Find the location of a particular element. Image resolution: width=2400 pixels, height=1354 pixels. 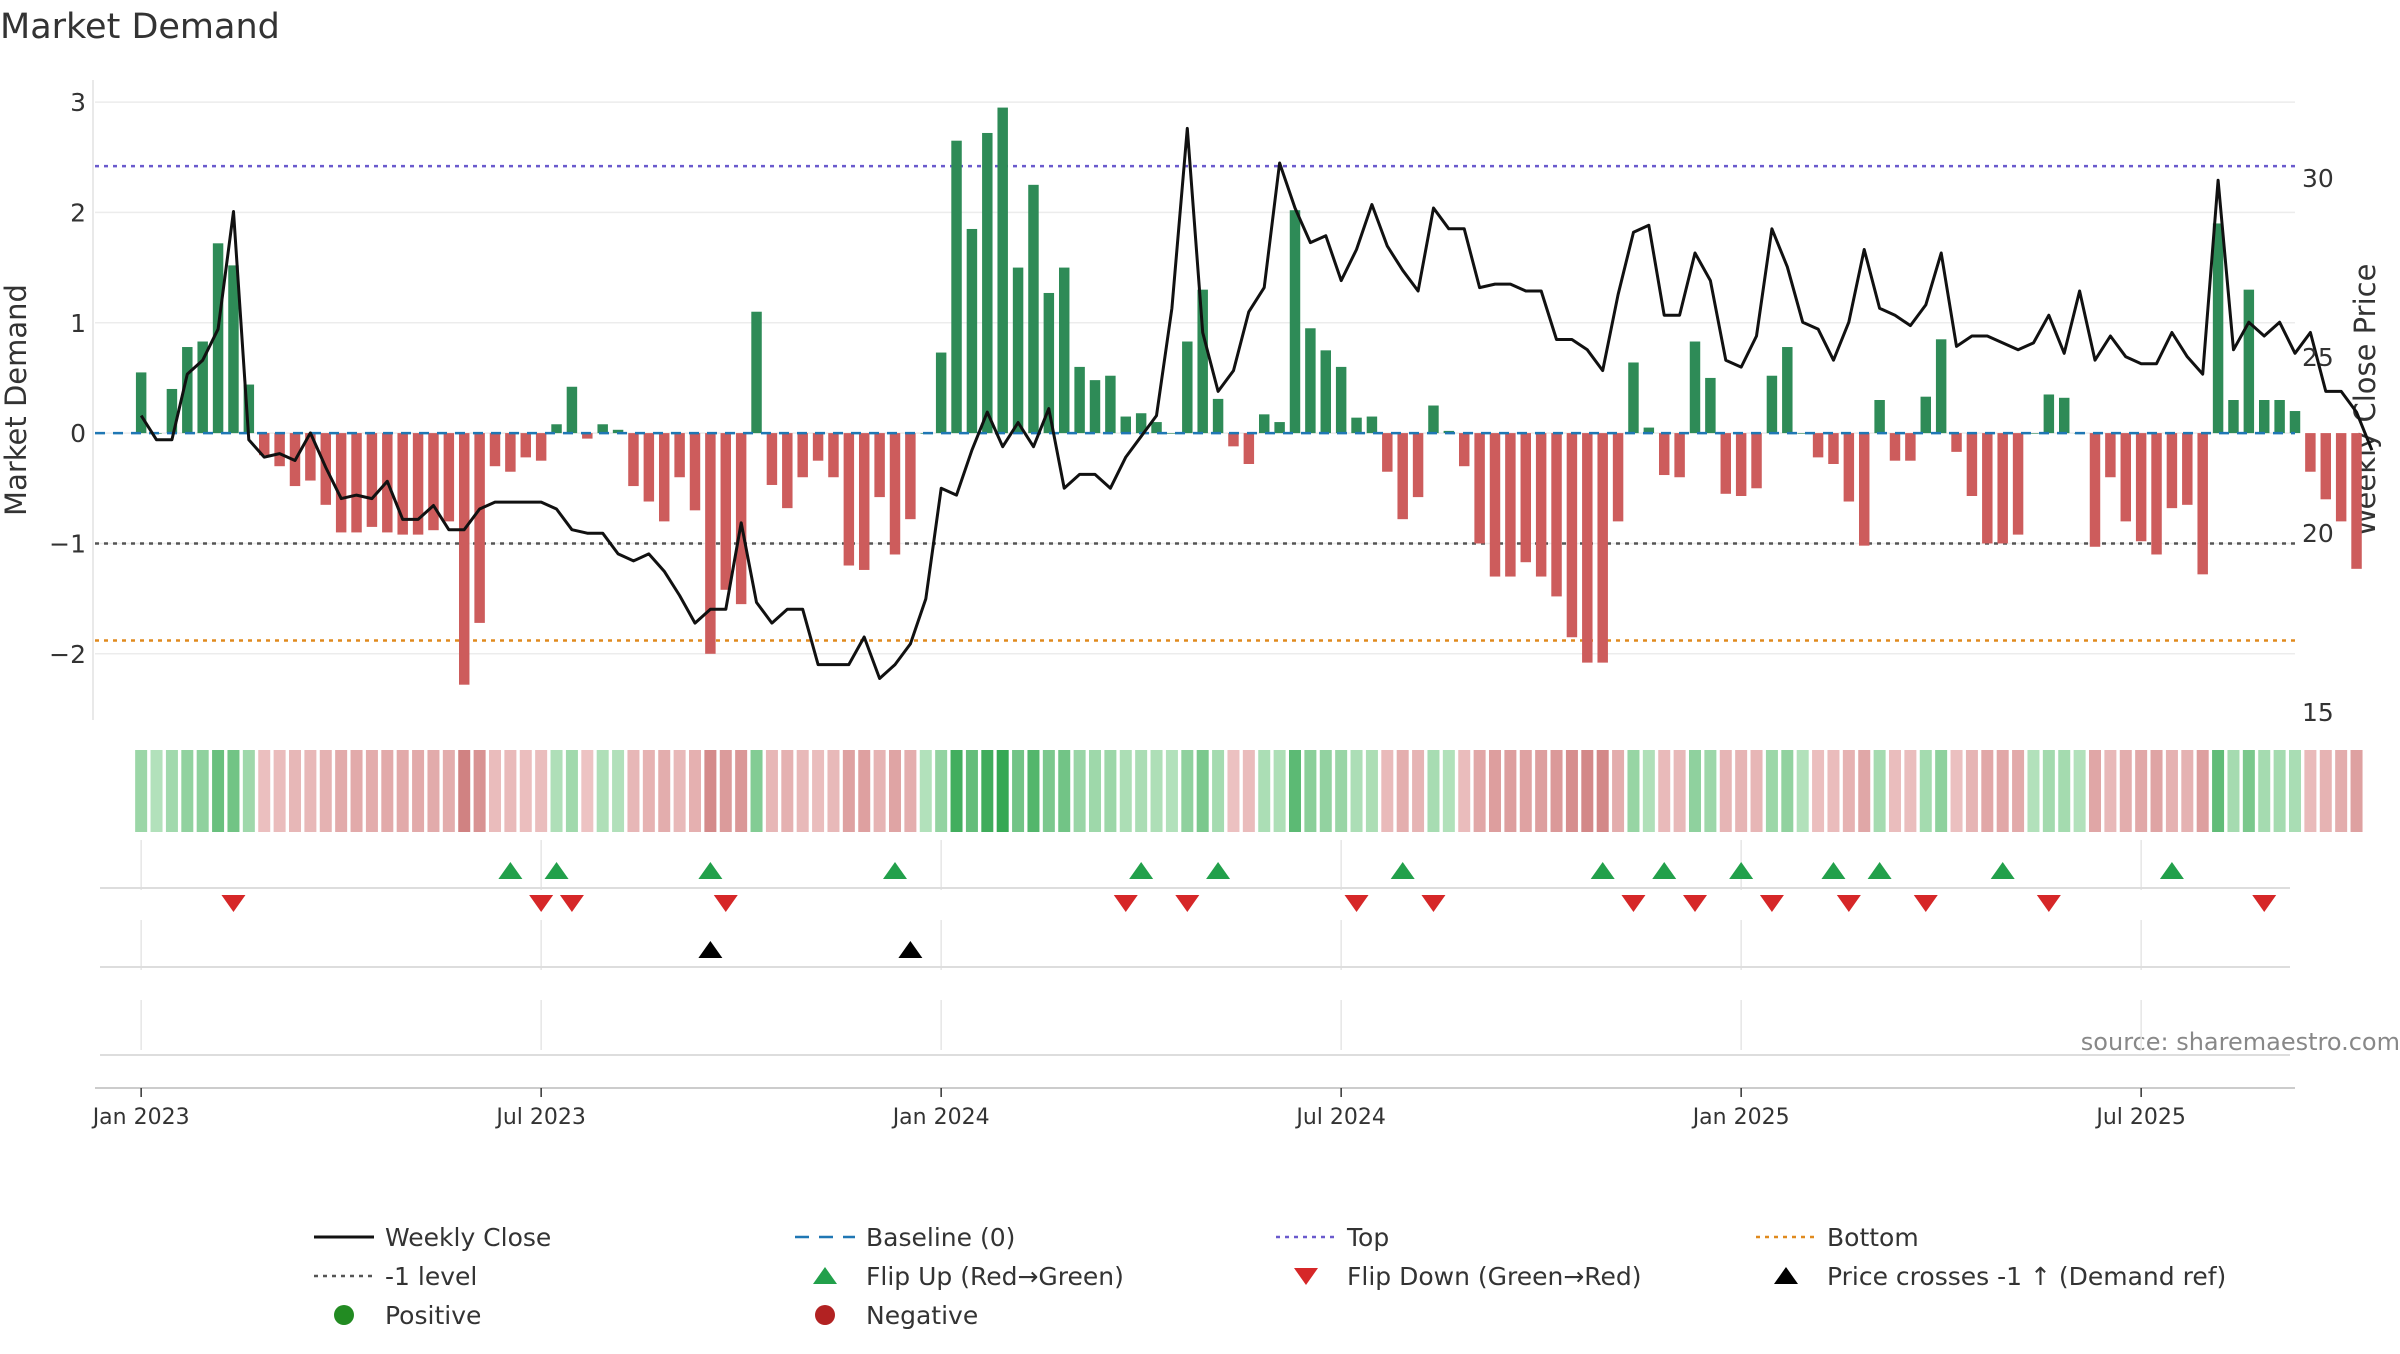

legend-label: Price crosses -1 ↑ (Demand ref) is located at coordinates (2026, 1276).